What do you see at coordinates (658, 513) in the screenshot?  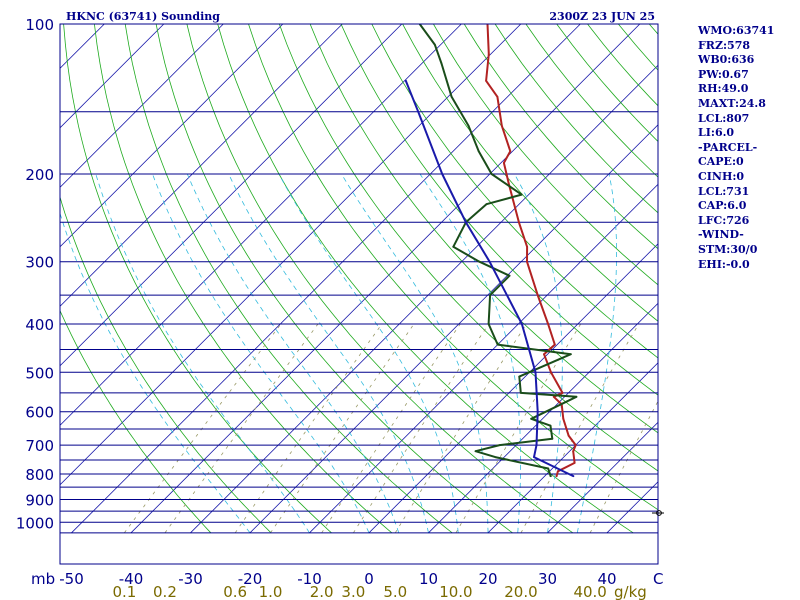 I see `wind-marker` at bounding box center [658, 513].